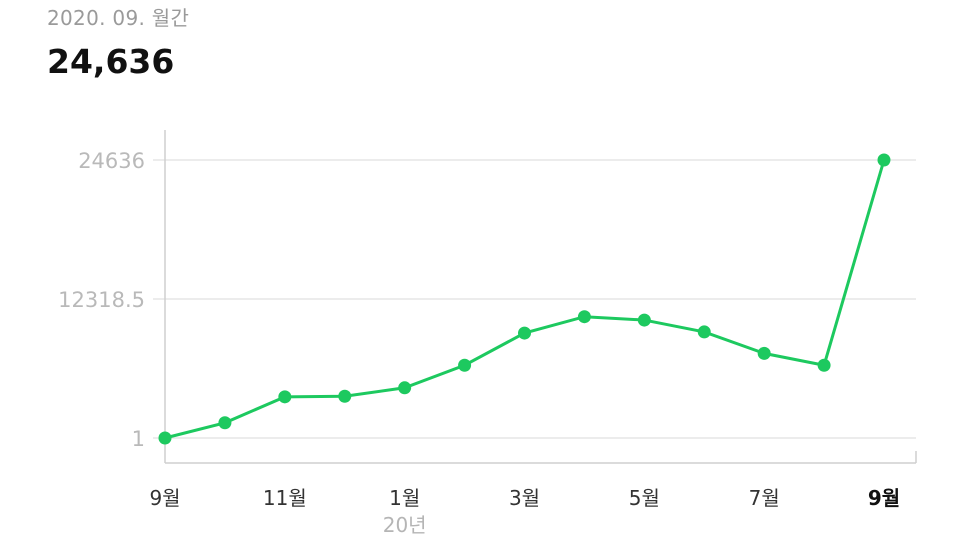 The image size is (966, 537). What do you see at coordinates (138, 439) in the screenshot?
I see `y-tick-label: 1` at bounding box center [138, 439].